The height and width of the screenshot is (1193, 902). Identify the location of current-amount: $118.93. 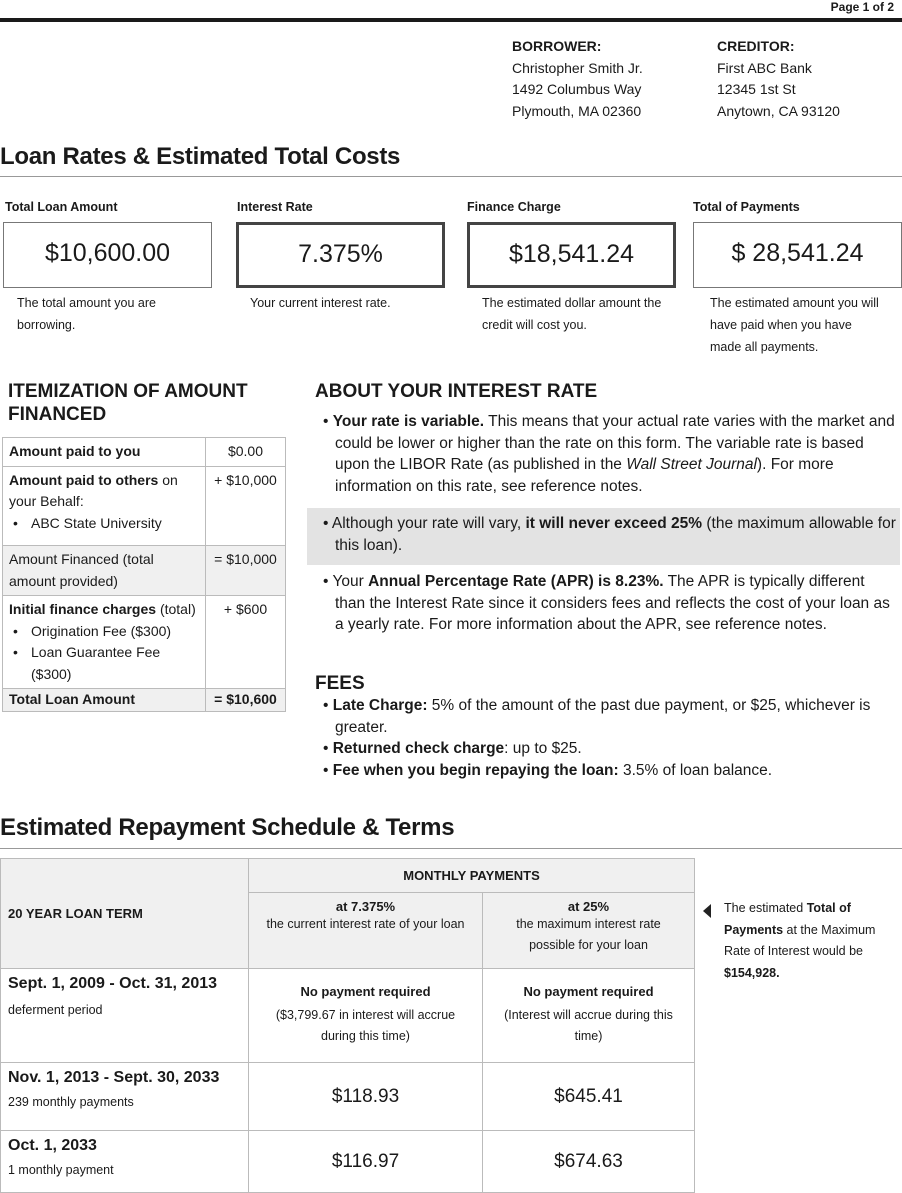
(365, 1096).